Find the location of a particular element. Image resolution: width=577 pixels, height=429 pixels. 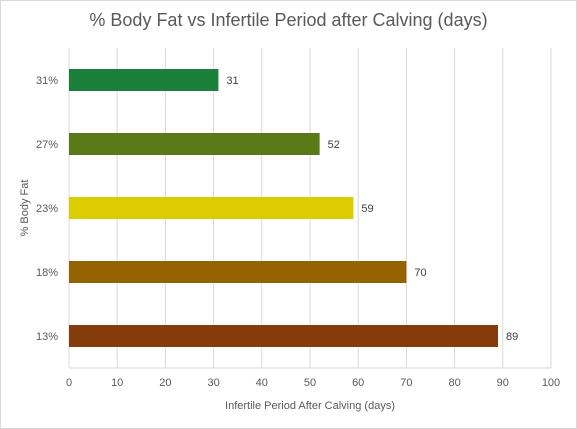

x-tick-label: 30 is located at coordinates (213, 383).